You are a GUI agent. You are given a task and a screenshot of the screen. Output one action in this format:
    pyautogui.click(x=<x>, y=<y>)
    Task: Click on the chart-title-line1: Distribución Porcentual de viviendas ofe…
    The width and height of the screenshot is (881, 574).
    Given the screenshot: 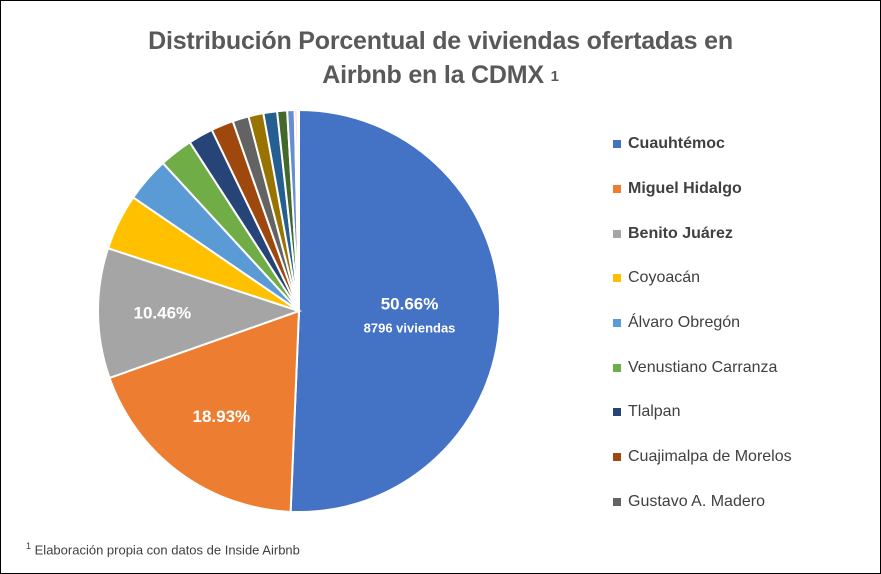 What is the action you would take?
    pyautogui.click(x=440, y=41)
    